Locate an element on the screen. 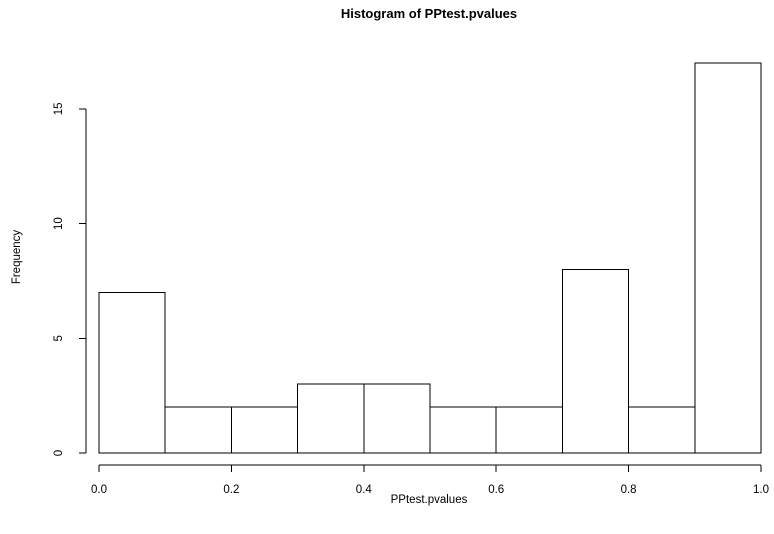 The image size is (774, 534). x-tick-label: 0.6 is located at coordinates (496, 490).